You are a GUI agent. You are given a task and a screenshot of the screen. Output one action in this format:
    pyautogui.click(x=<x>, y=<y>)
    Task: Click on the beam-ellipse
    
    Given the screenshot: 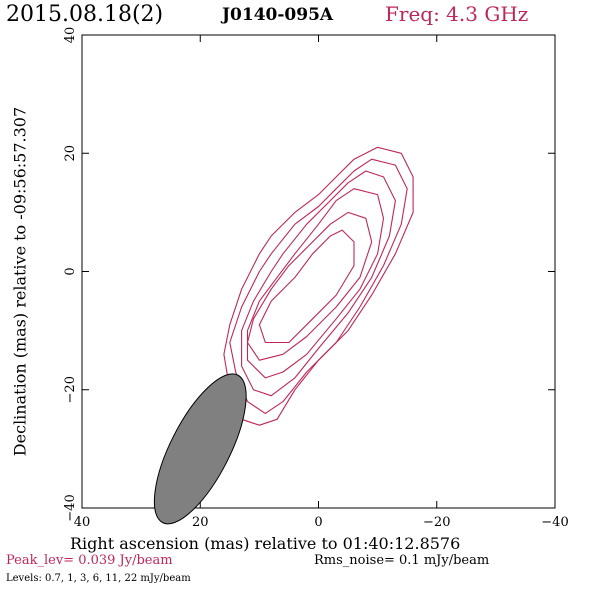 What is the action you would take?
    pyautogui.click(x=200, y=449)
    